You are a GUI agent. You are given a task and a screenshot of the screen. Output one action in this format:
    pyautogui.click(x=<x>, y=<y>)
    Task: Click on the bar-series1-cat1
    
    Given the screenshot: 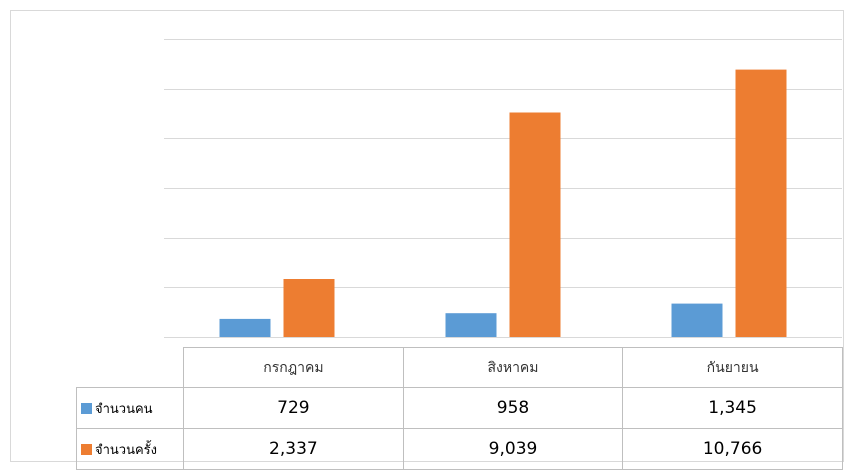 What is the action you would take?
    pyautogui.click(x=535, y=224)
    